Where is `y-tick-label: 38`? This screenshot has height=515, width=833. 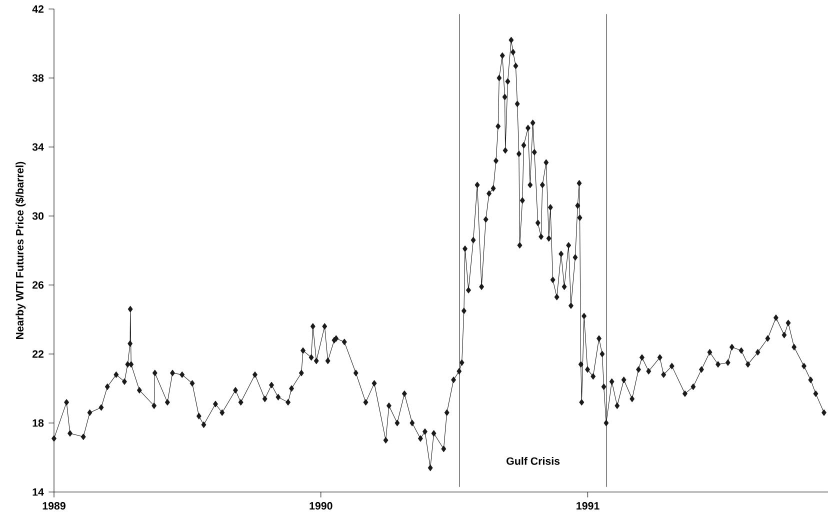 y-tick-label: 38 is located at coordinates (38, 78).